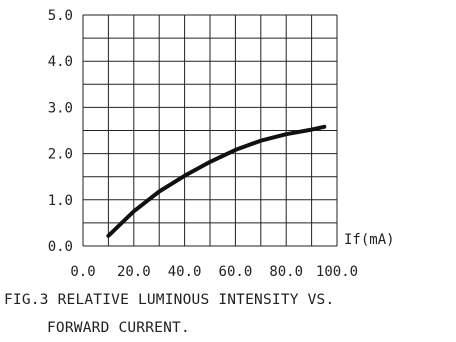 The width and height of the screenshot is (456, 342). Describe the element at coordinates (60, 155) in the screenshot. I see `y-tick-label: 2.0` at that location.